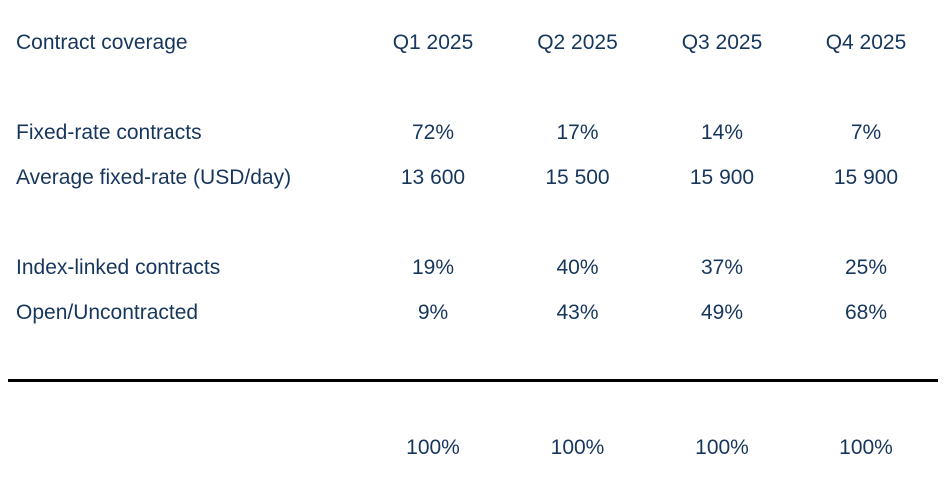  Describe the element at coordinates (184, 447) in the screenshot. I see `totals-row-label-empty` at that location.